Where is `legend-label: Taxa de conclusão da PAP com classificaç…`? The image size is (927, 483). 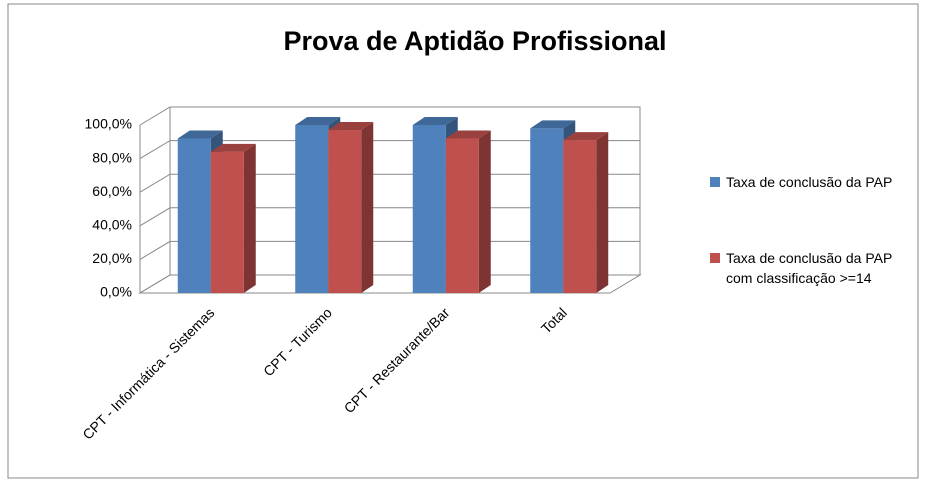 legend-label: Taxa de conclusão da PAP com classificaç… is located at coordinates (809, 268).